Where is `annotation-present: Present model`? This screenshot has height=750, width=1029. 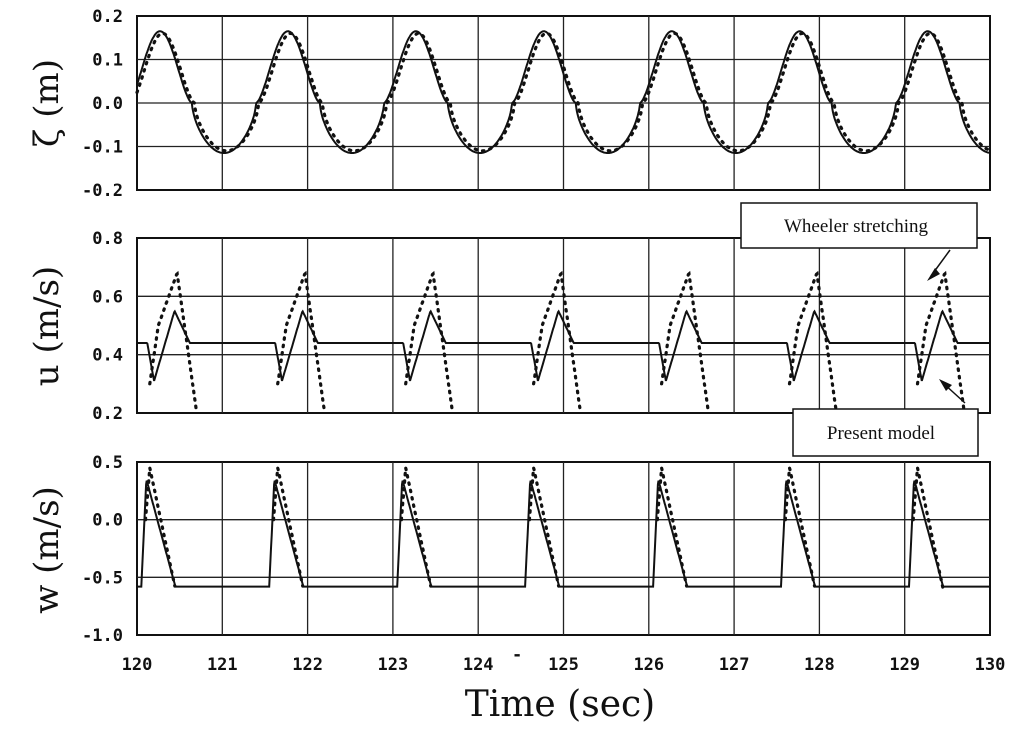
annotation-present: Present model is located at coordinates (885, 418).